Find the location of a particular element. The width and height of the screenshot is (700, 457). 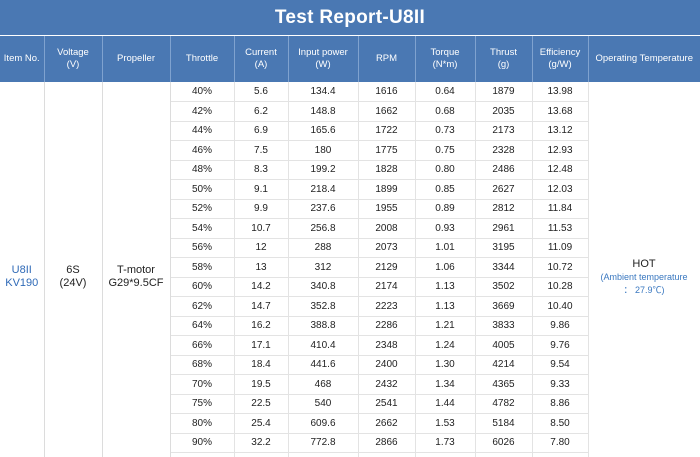

rpm-cell: 1828 is located at coordinates (387, 170).